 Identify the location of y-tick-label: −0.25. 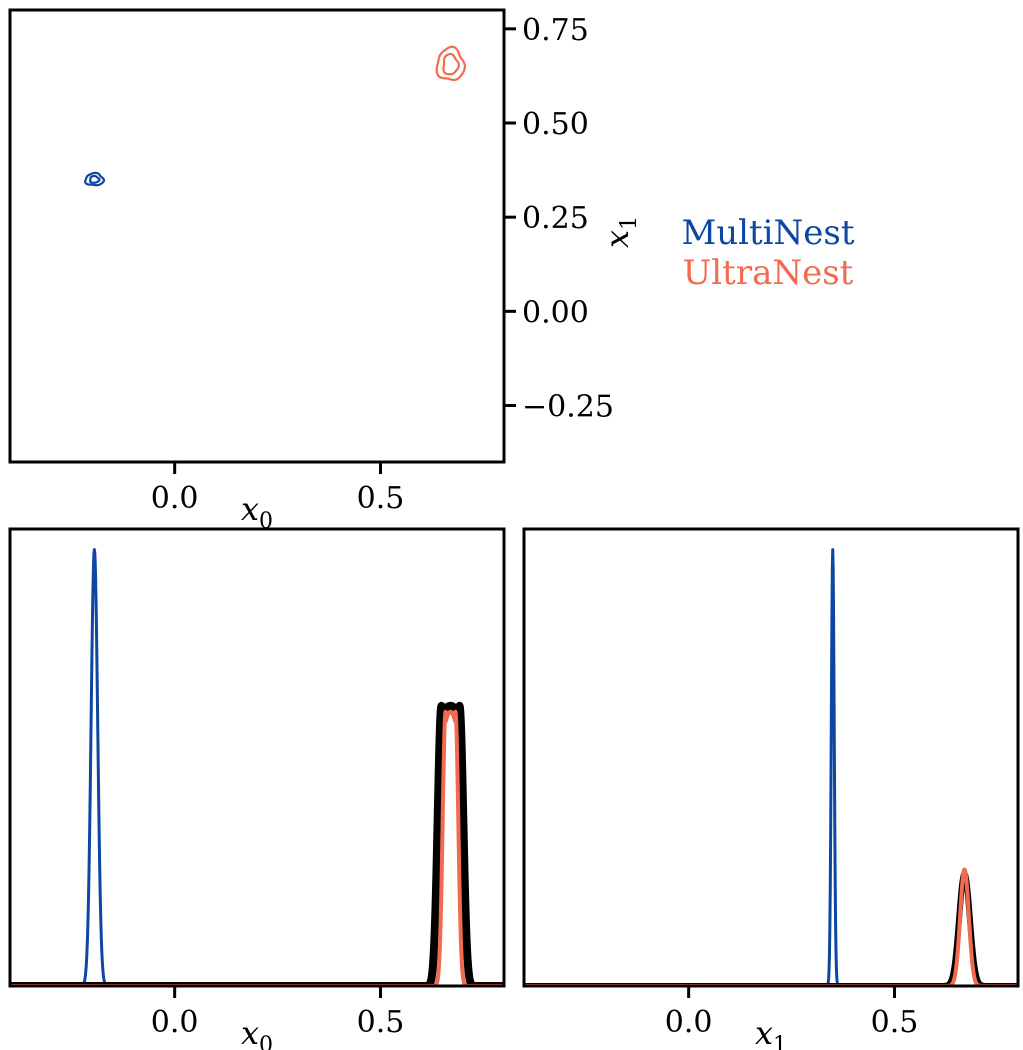
(568, 407).